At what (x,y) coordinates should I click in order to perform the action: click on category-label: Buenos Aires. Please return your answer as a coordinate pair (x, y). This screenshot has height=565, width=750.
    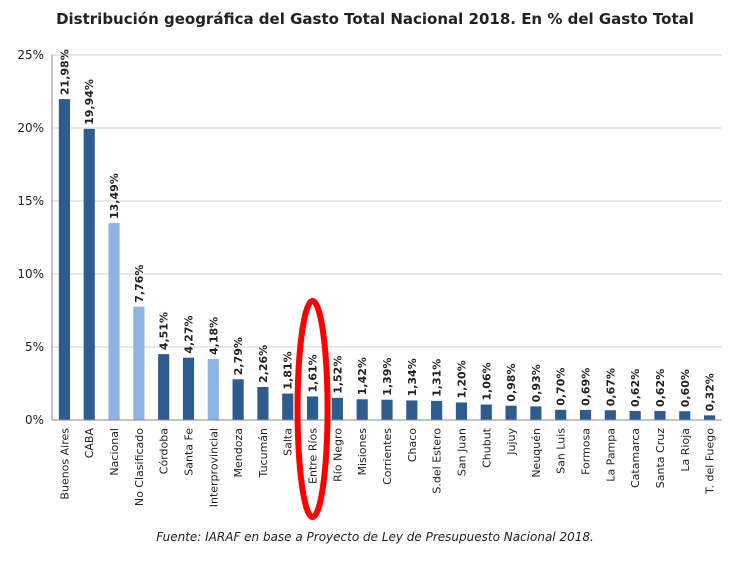
    Looking at the image, I should click on (64, 464).